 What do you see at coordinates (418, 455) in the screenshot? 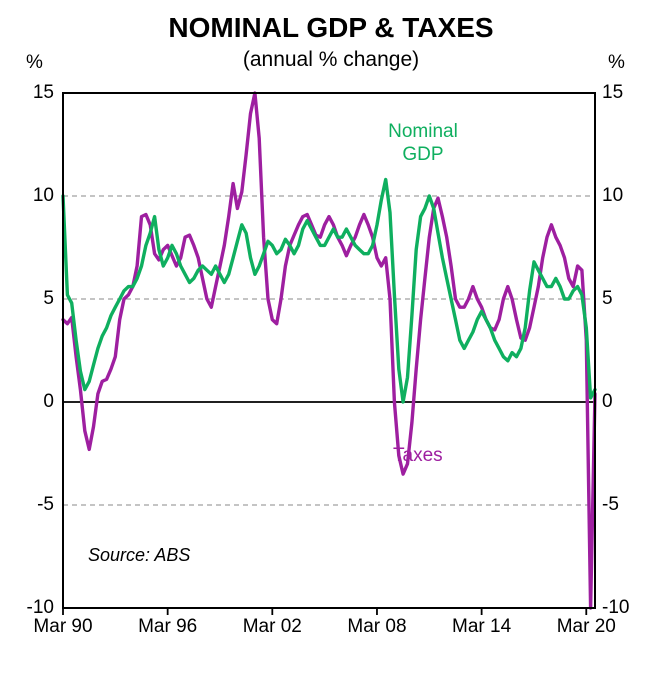
I see `series-label-taxes: Taxes` at bounding box center [418, 455].